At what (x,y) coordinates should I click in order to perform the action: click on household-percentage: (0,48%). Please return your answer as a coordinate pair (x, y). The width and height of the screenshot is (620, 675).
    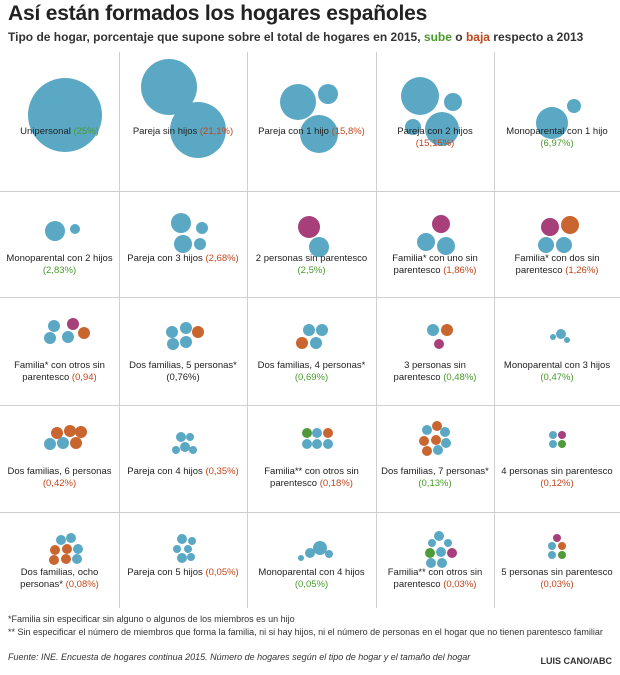
    Looking at the image, I should click on (460, 377).